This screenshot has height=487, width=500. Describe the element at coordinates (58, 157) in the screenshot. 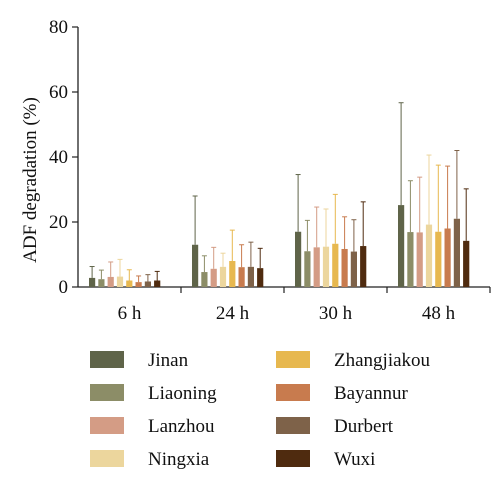

I see `y-tick-label: 40` at that location.